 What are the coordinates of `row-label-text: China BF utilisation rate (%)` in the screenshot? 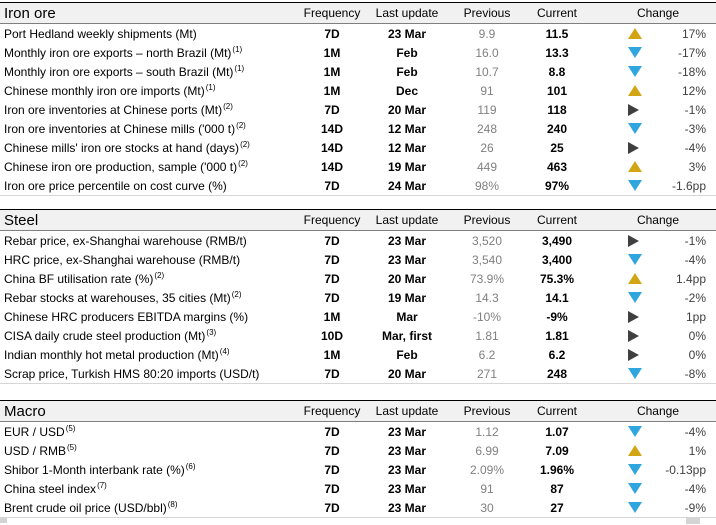 It's located at (79, 278).